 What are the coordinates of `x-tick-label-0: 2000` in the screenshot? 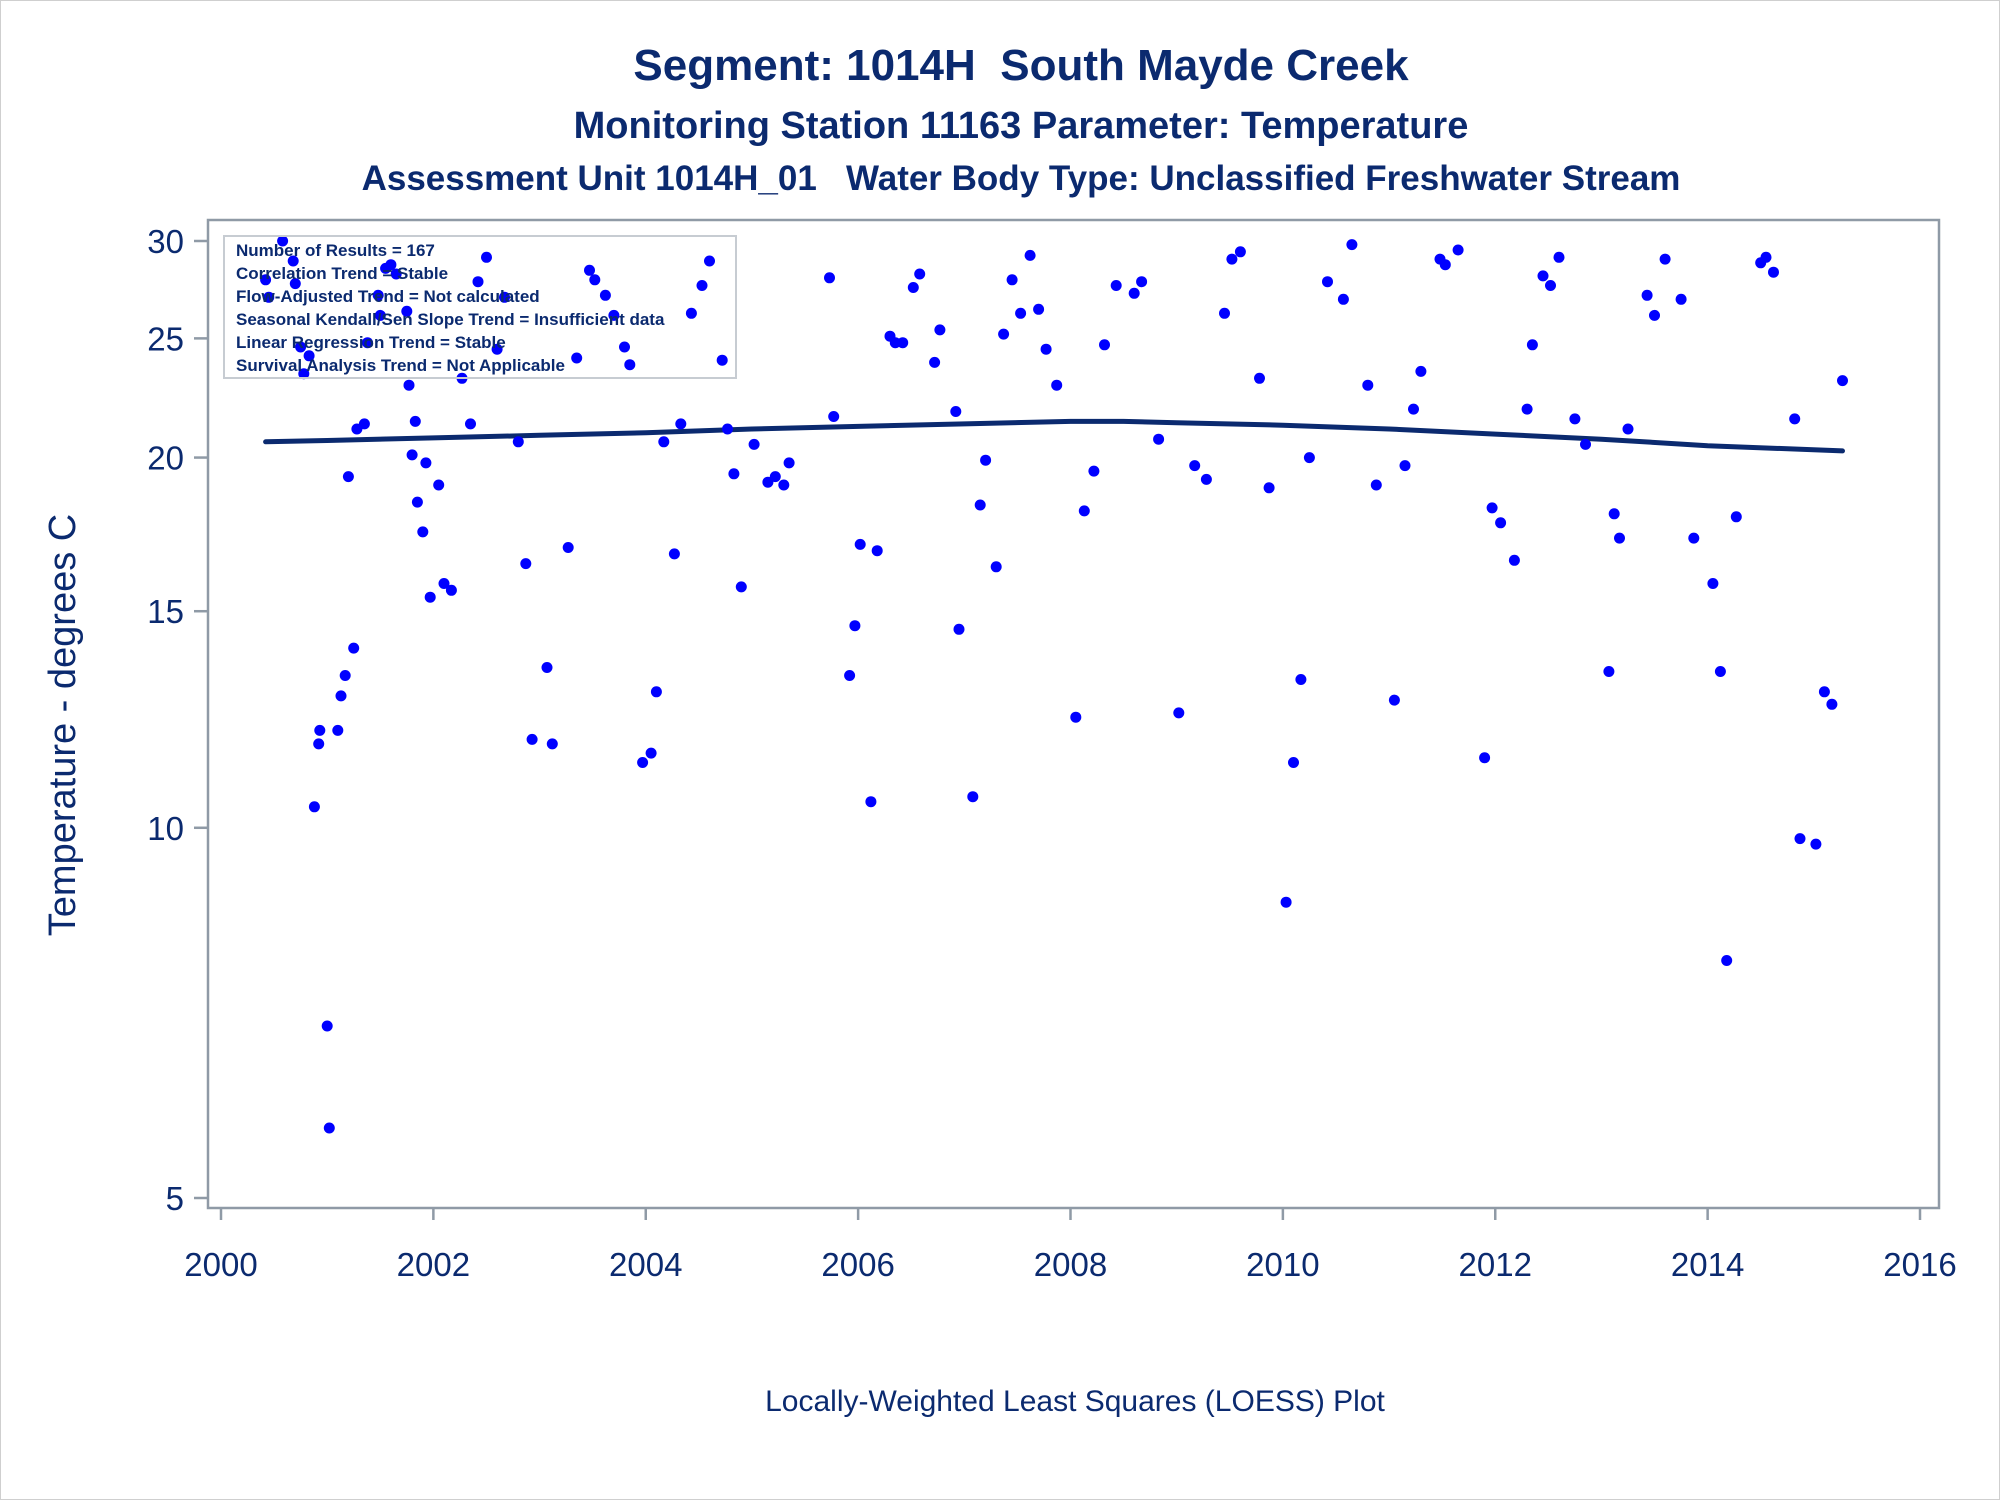 It's located at (220, 1264).